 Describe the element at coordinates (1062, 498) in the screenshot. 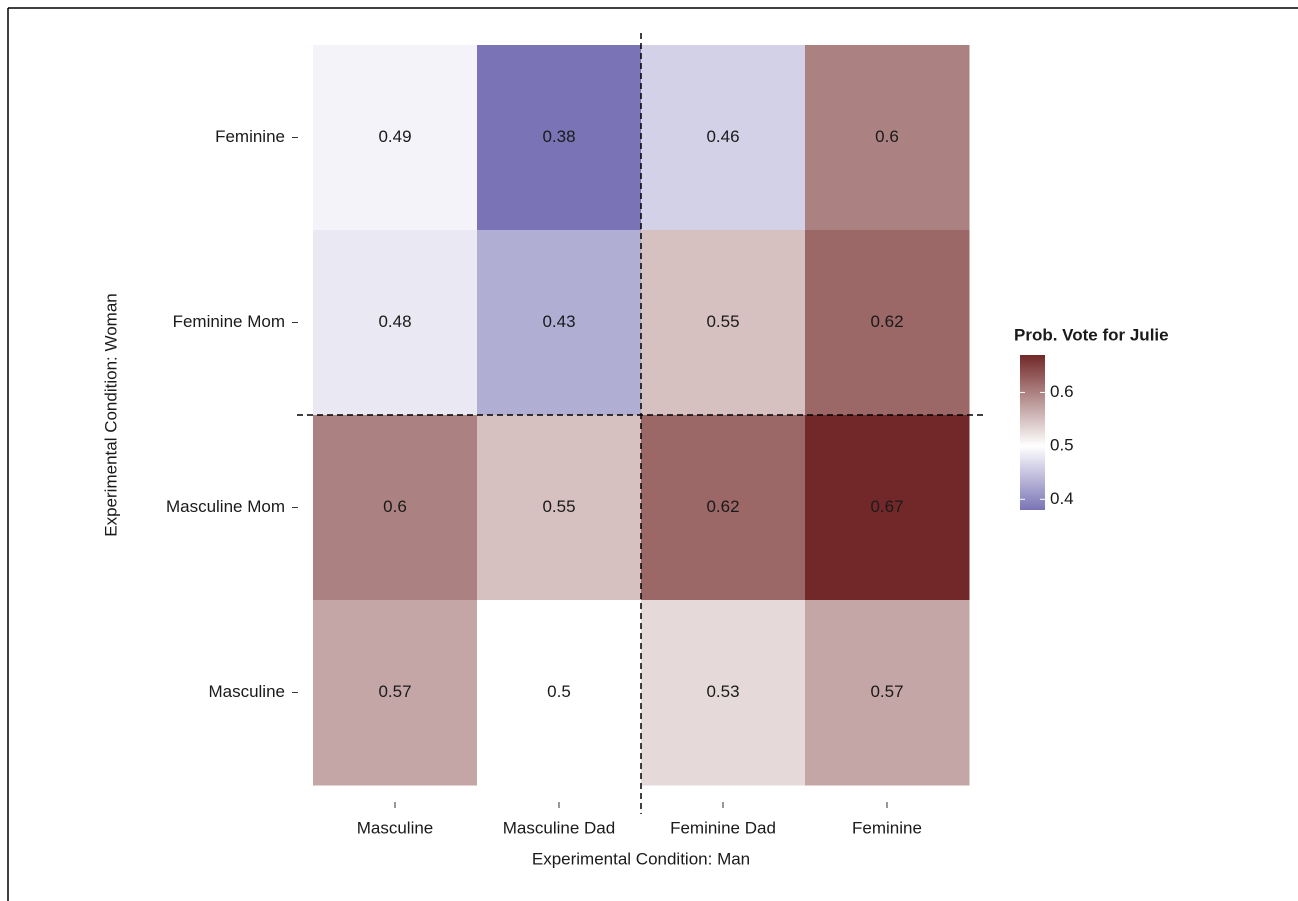

I see `colorbar-tick-label: 0.4` at that location.